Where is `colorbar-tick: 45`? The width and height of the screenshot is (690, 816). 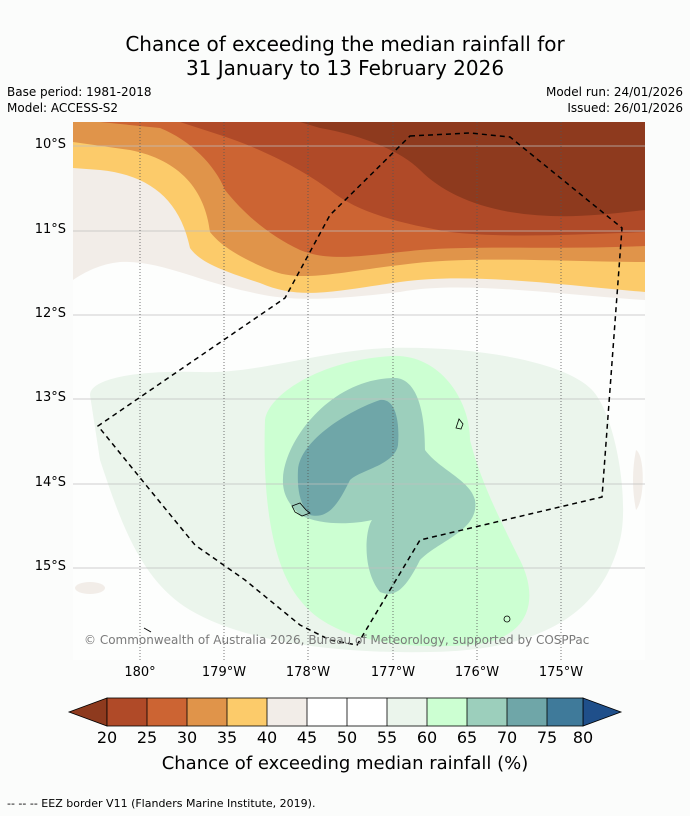
colorbar-tick: 45 is located at coordinates (307, 737).